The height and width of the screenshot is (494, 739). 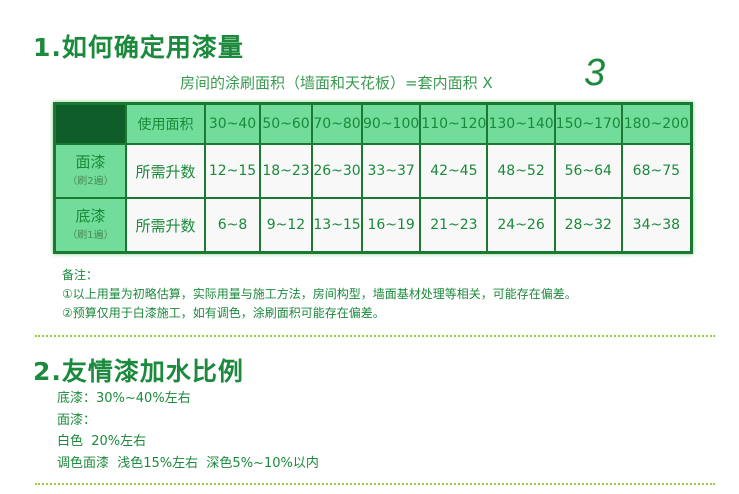 I want to click on multiplier: 3, so click(x=595, y=73).